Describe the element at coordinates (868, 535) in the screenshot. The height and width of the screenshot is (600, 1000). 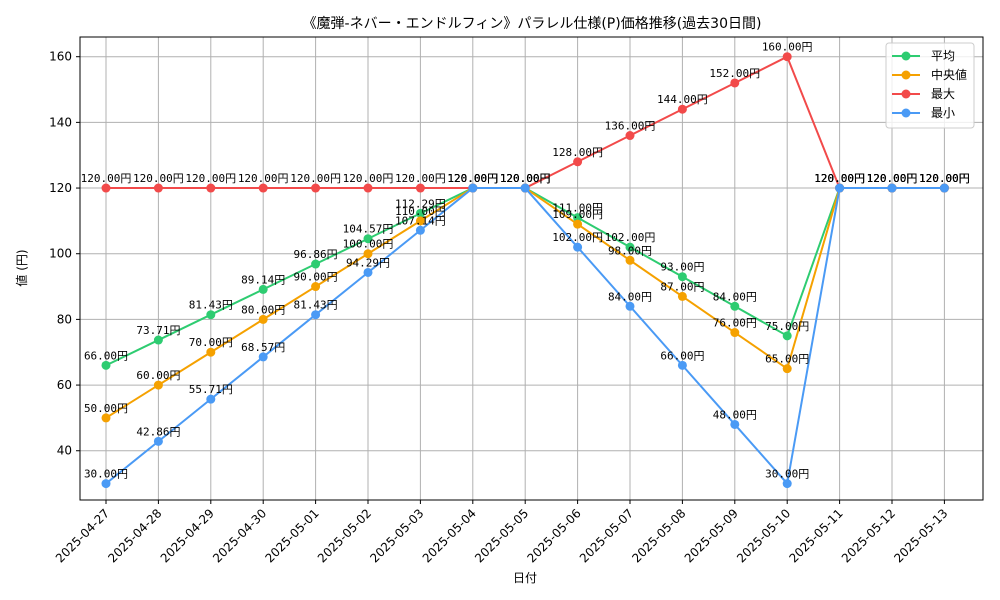
I see `x-tick-label: 2025-05-12` at that location.